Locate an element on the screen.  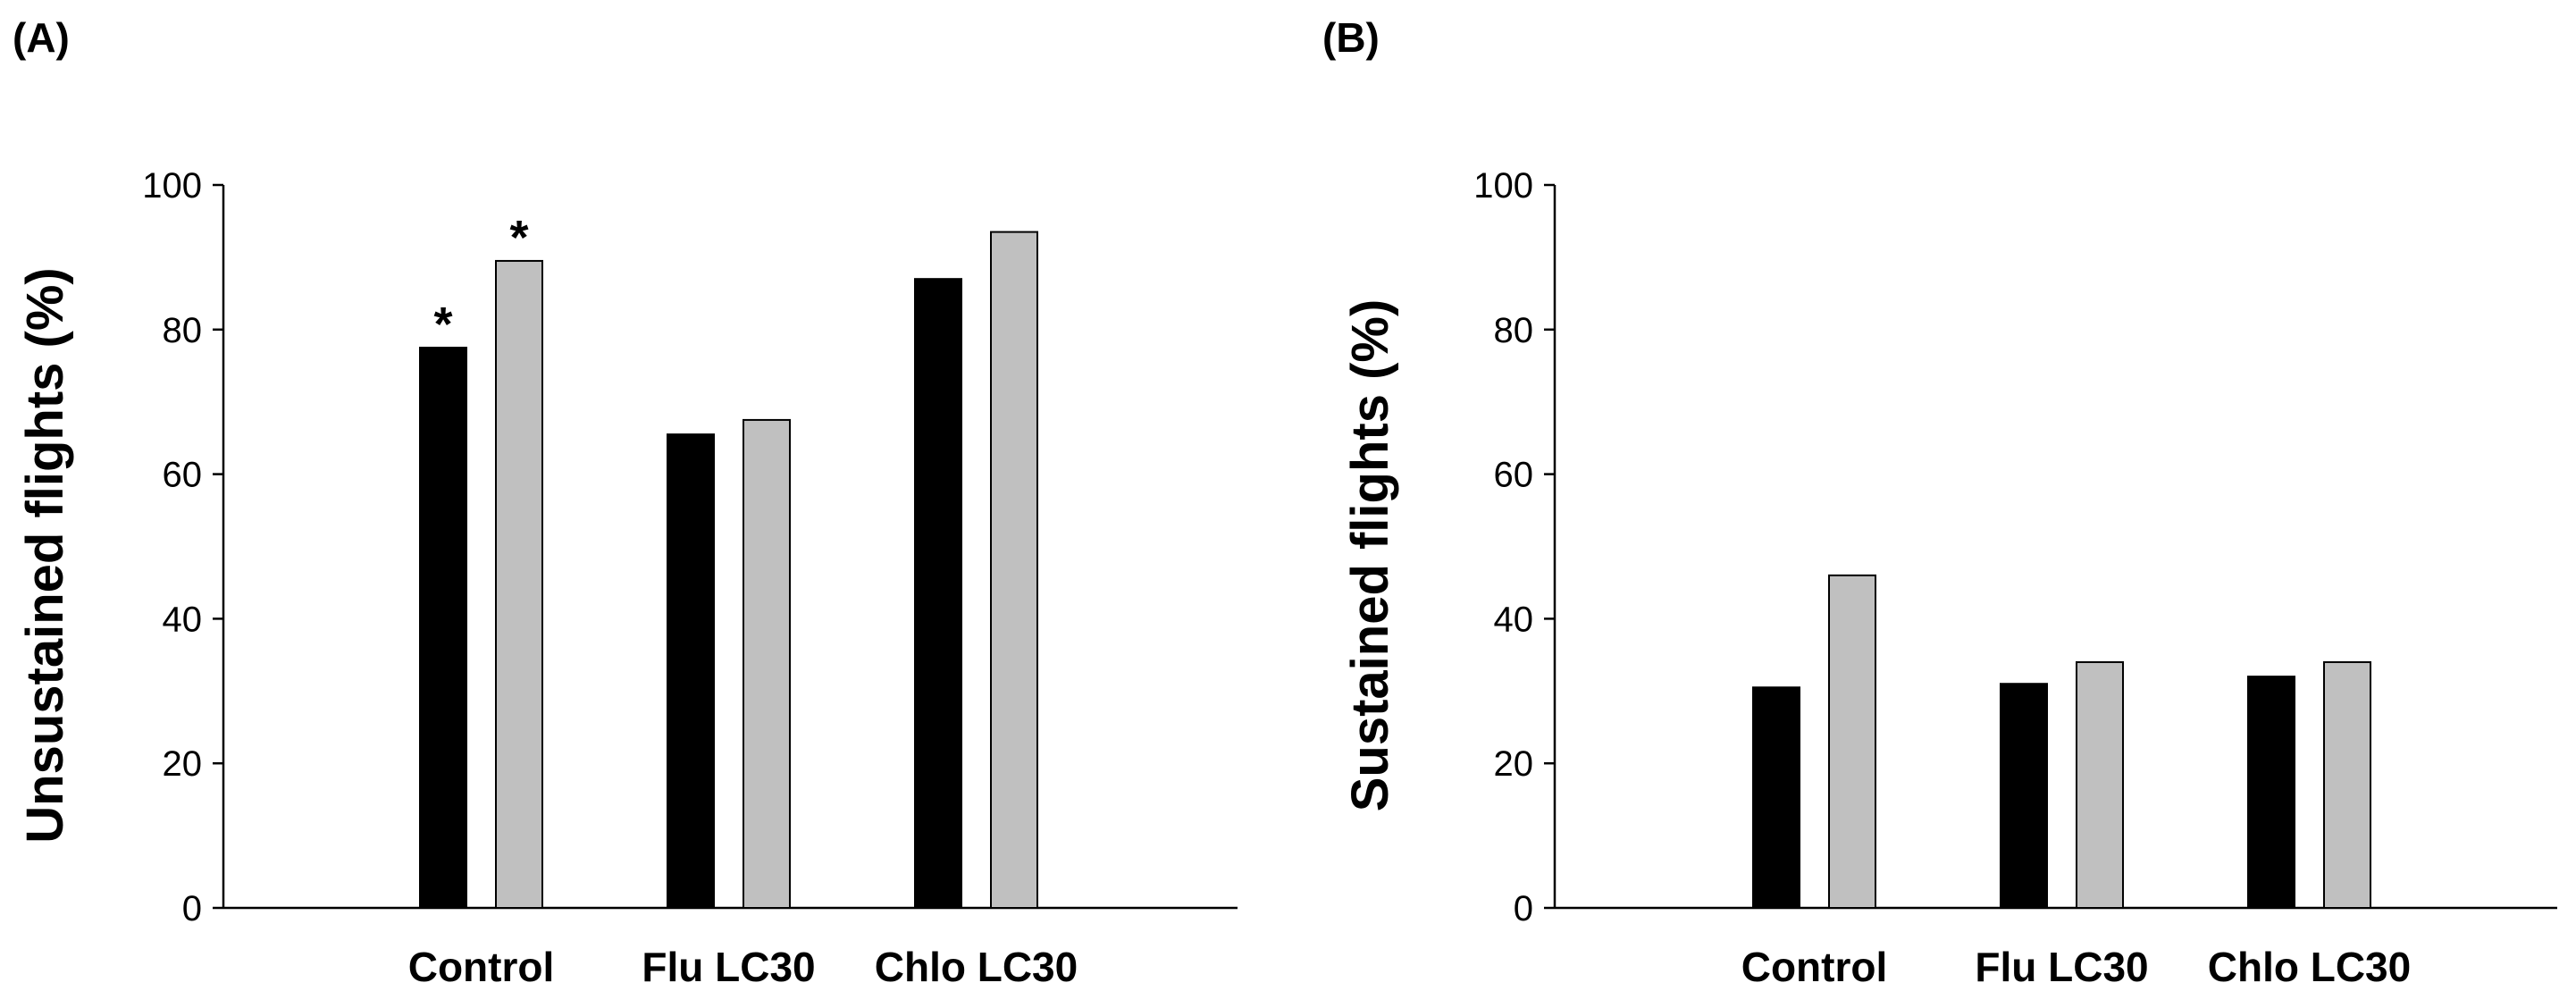
y-axis-title: Sustained flights (%) is located at coordinates (1370, 555).